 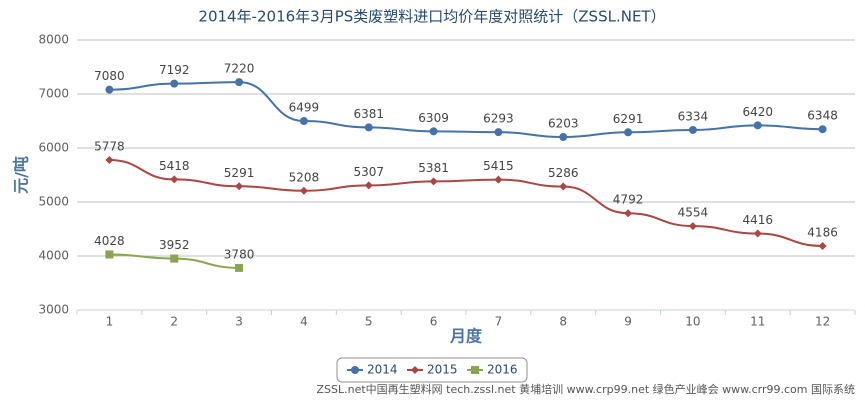 I want to click on data-label: 5307, so click(x=368, y=172).